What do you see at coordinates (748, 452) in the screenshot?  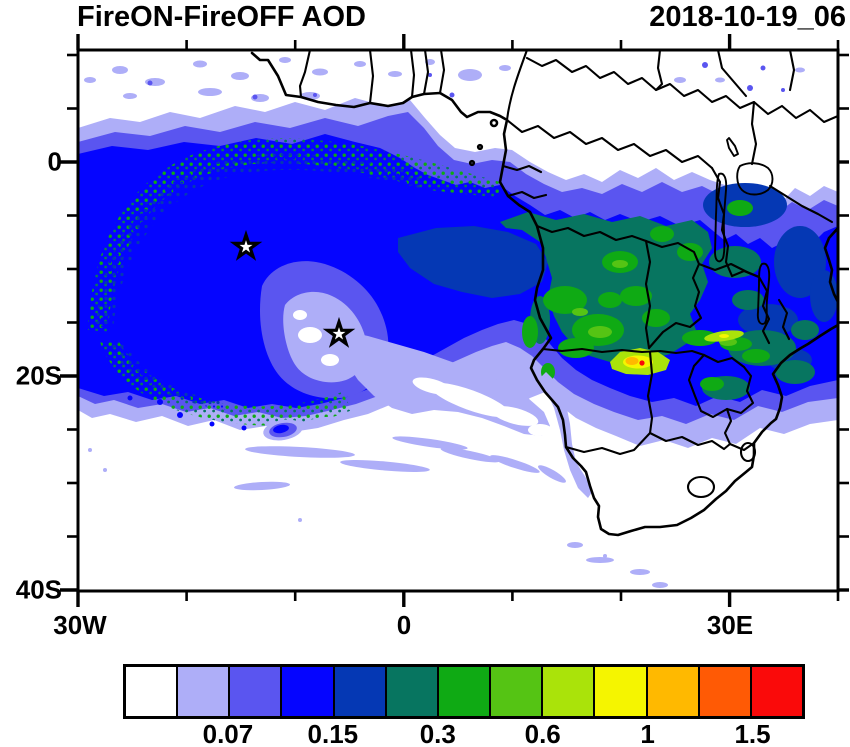 I see `eswatini-border` at bounding box center [748, 452].